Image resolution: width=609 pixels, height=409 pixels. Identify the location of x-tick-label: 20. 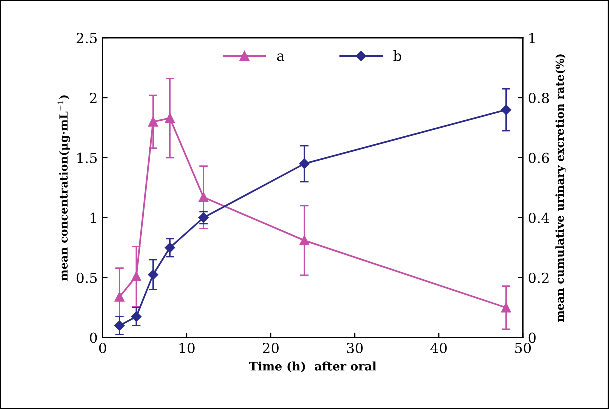
(271, 348).